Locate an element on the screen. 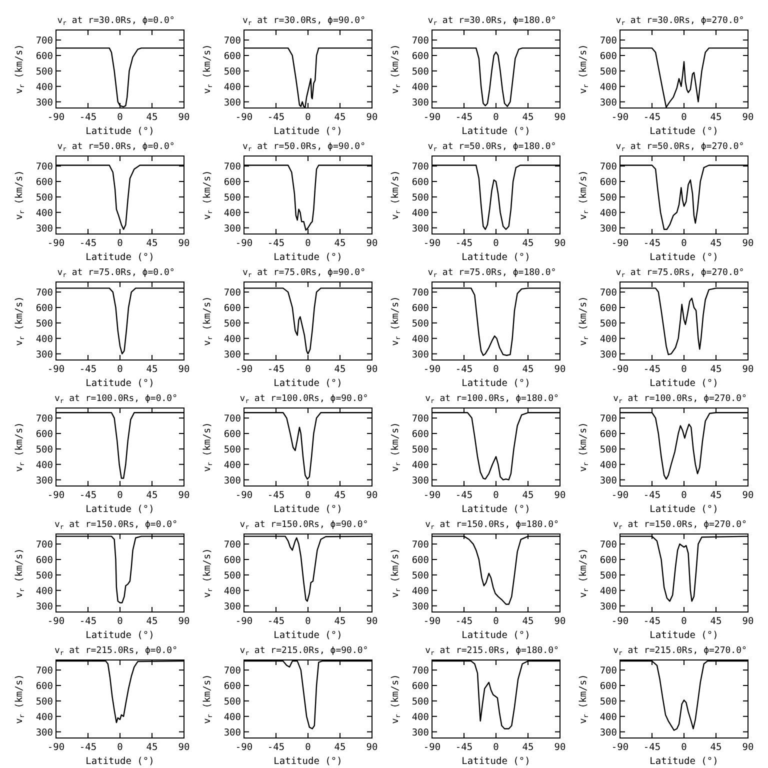 Image resolution: width=768 pixels, height=768 pixels. chart-title: v$_{r}$ at r=75.0Rs, ϕ=90.0° is located at coordinates (304, 273).